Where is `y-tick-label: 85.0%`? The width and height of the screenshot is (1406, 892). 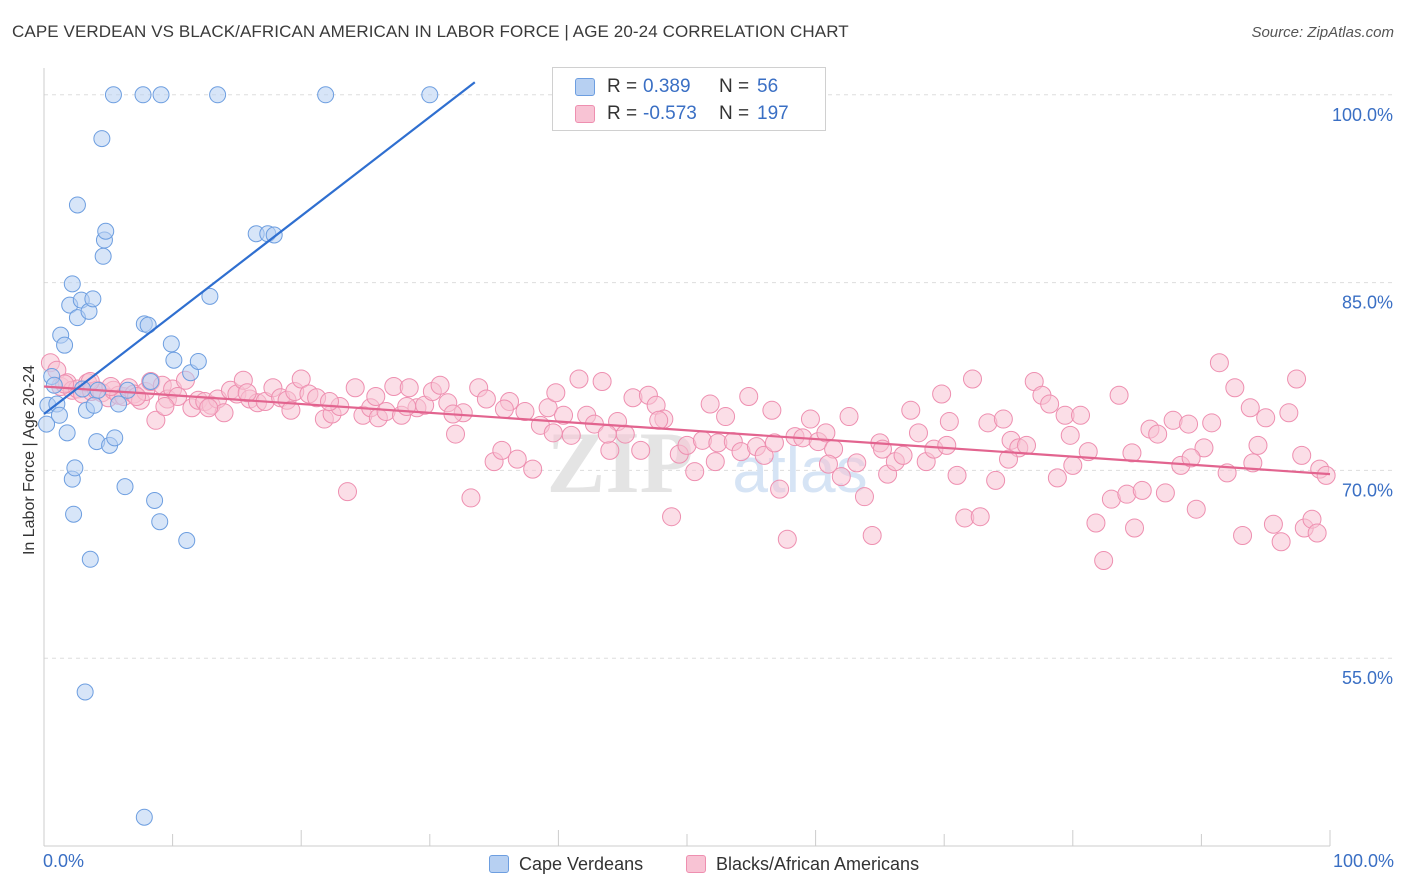 y-tick-label: 85.0% is located at coordinates (1367, 303).